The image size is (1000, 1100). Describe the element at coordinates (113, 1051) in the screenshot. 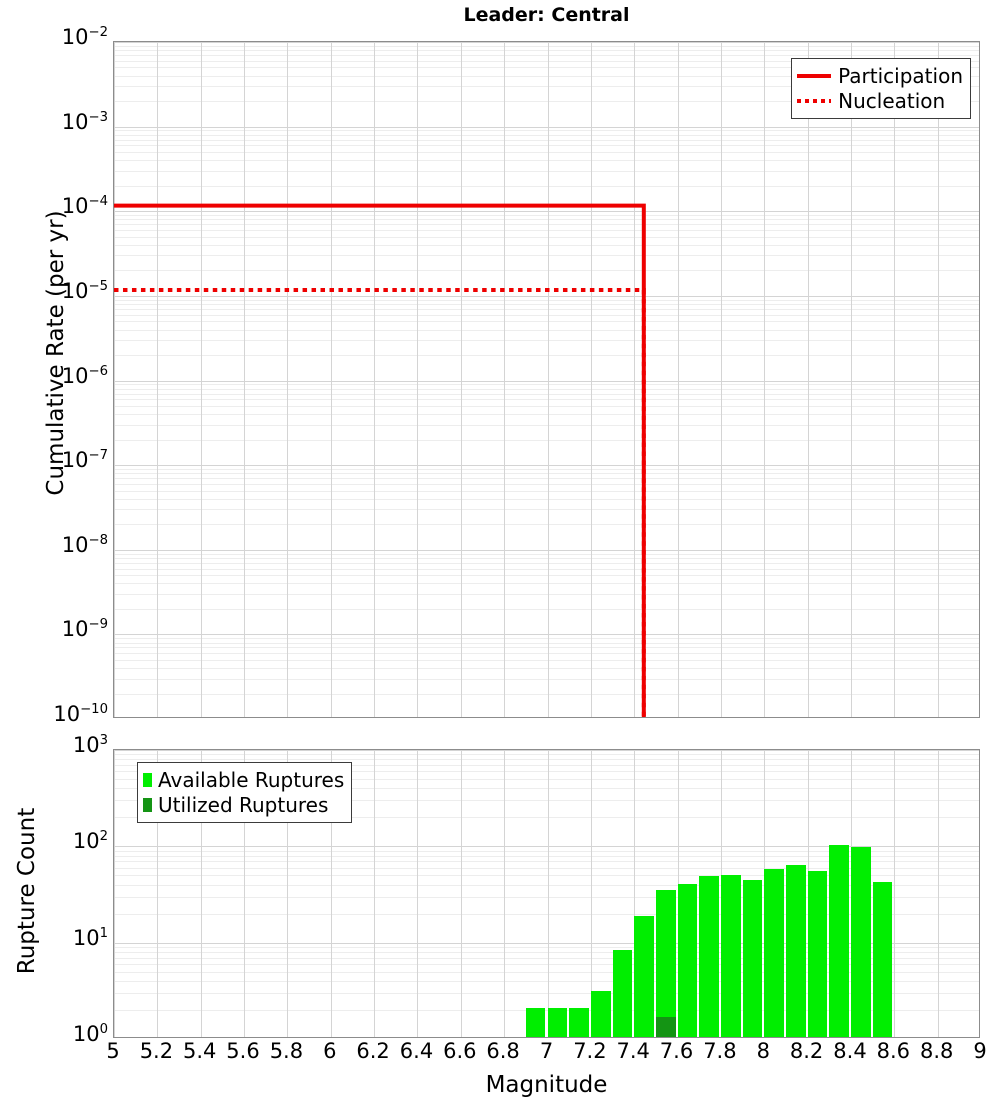

I see `x-tick-label: 5` at that location.